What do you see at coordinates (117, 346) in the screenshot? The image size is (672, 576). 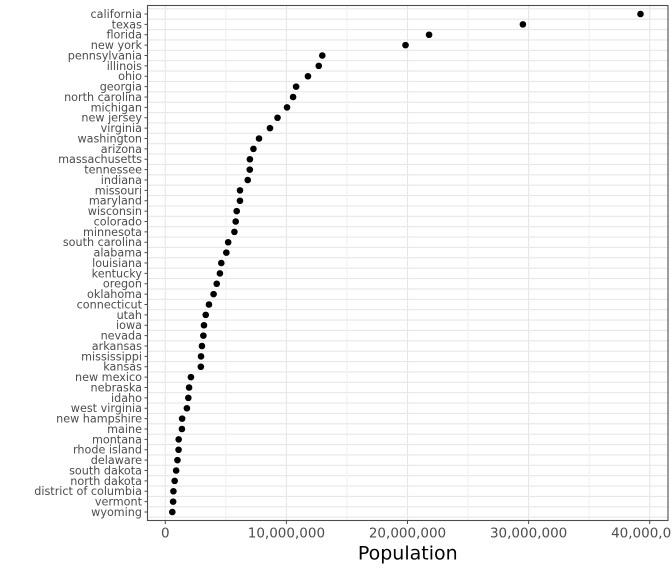 I see `y-tick-label-arkansas: arkansas` at bounding box center [117, 346].